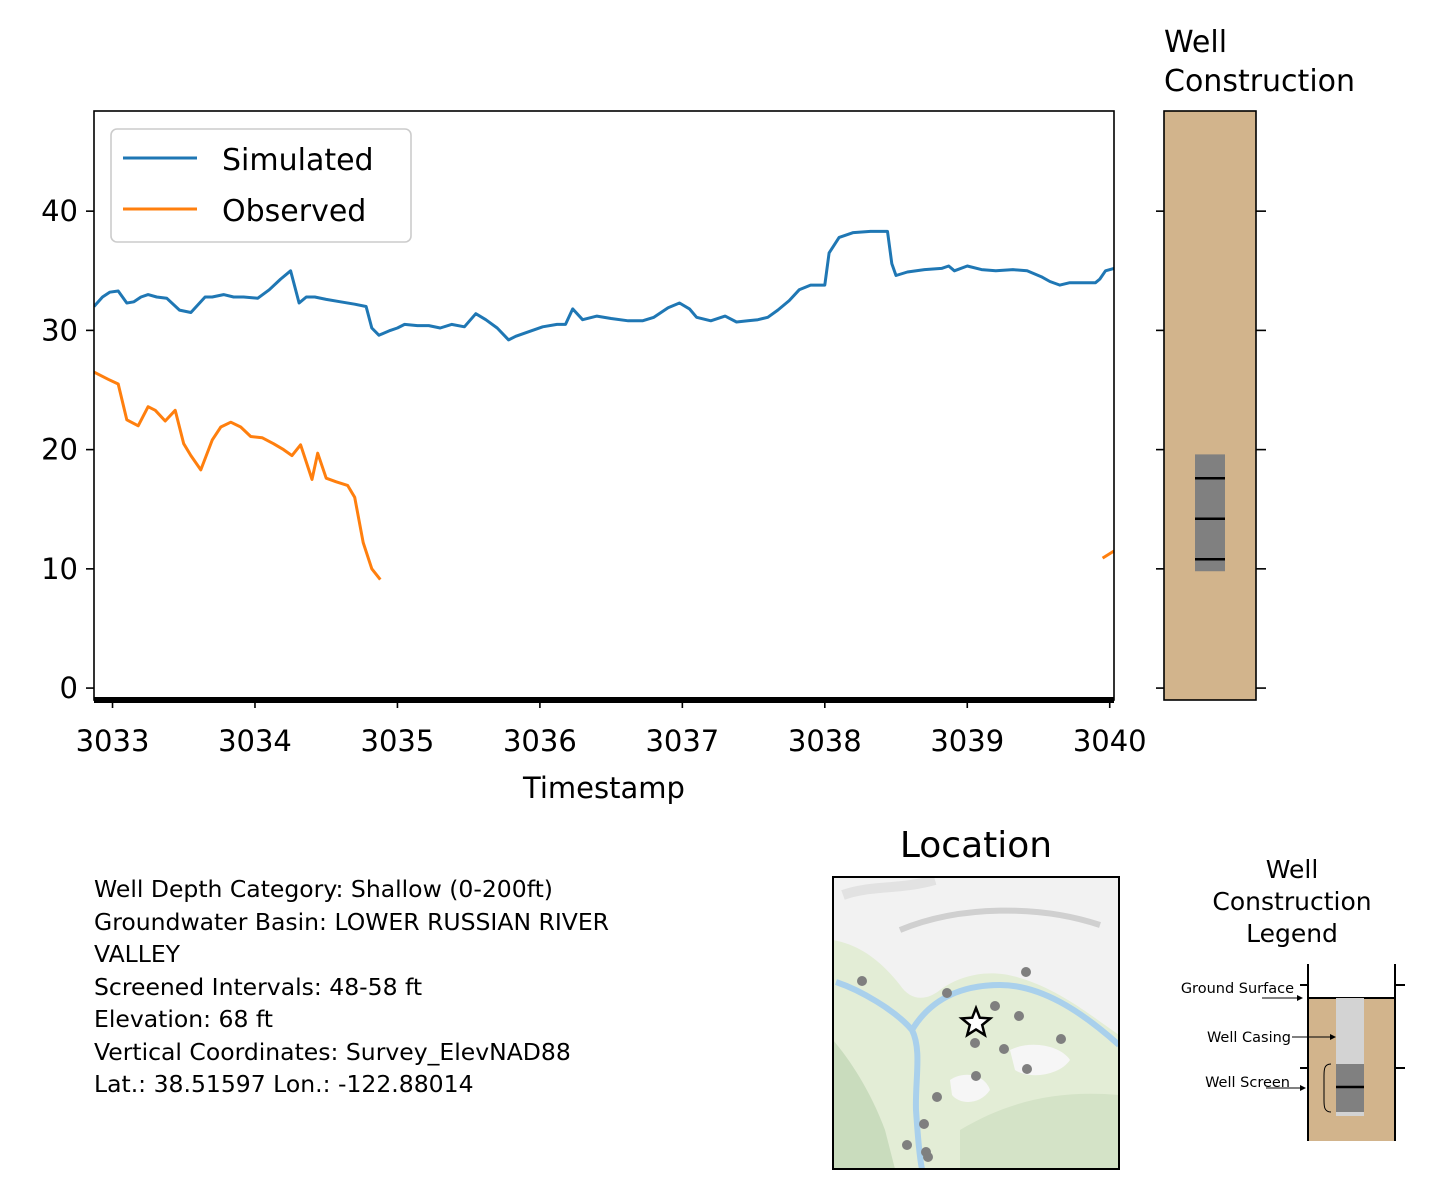  What do you see at coordinates (540, 741) in the screenshot?
I see `x-tick-label-3036: 3036` at bounding box center [540, 741].